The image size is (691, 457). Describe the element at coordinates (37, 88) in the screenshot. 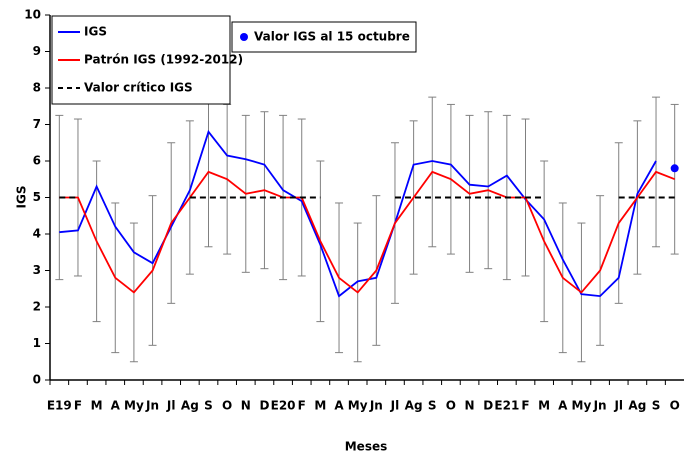

I see `y-tick-label: 8` at that location.